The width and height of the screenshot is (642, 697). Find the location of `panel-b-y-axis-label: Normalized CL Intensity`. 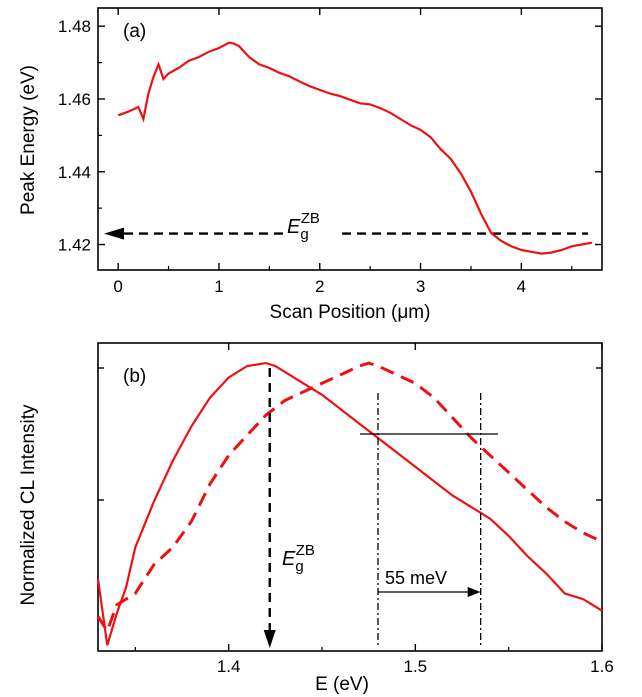

panel-b-y-axis-label: Normalized CL Intensity is located at coordinates (28, 504).